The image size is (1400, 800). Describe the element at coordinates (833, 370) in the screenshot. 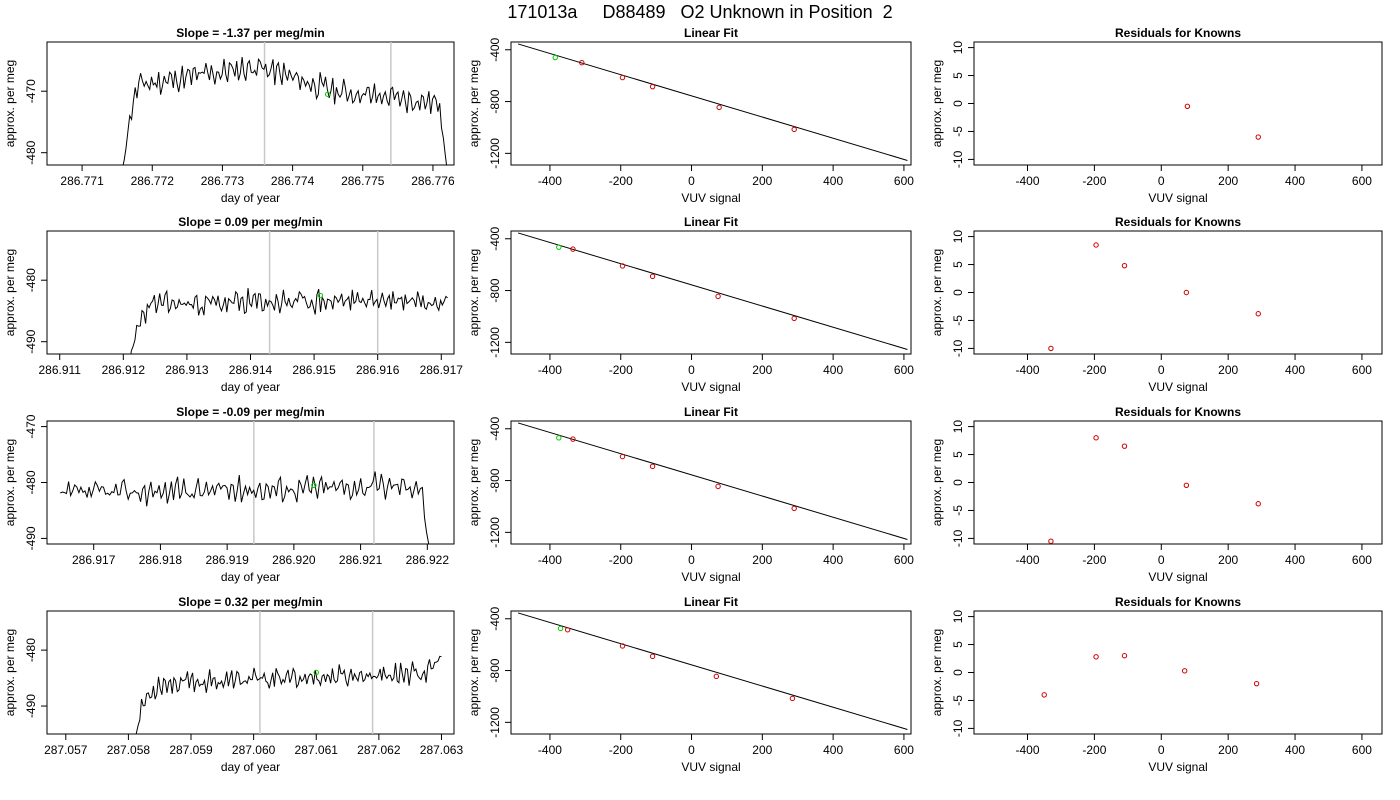

I see `panel-1-fit-xtick-label: 400` at that location.